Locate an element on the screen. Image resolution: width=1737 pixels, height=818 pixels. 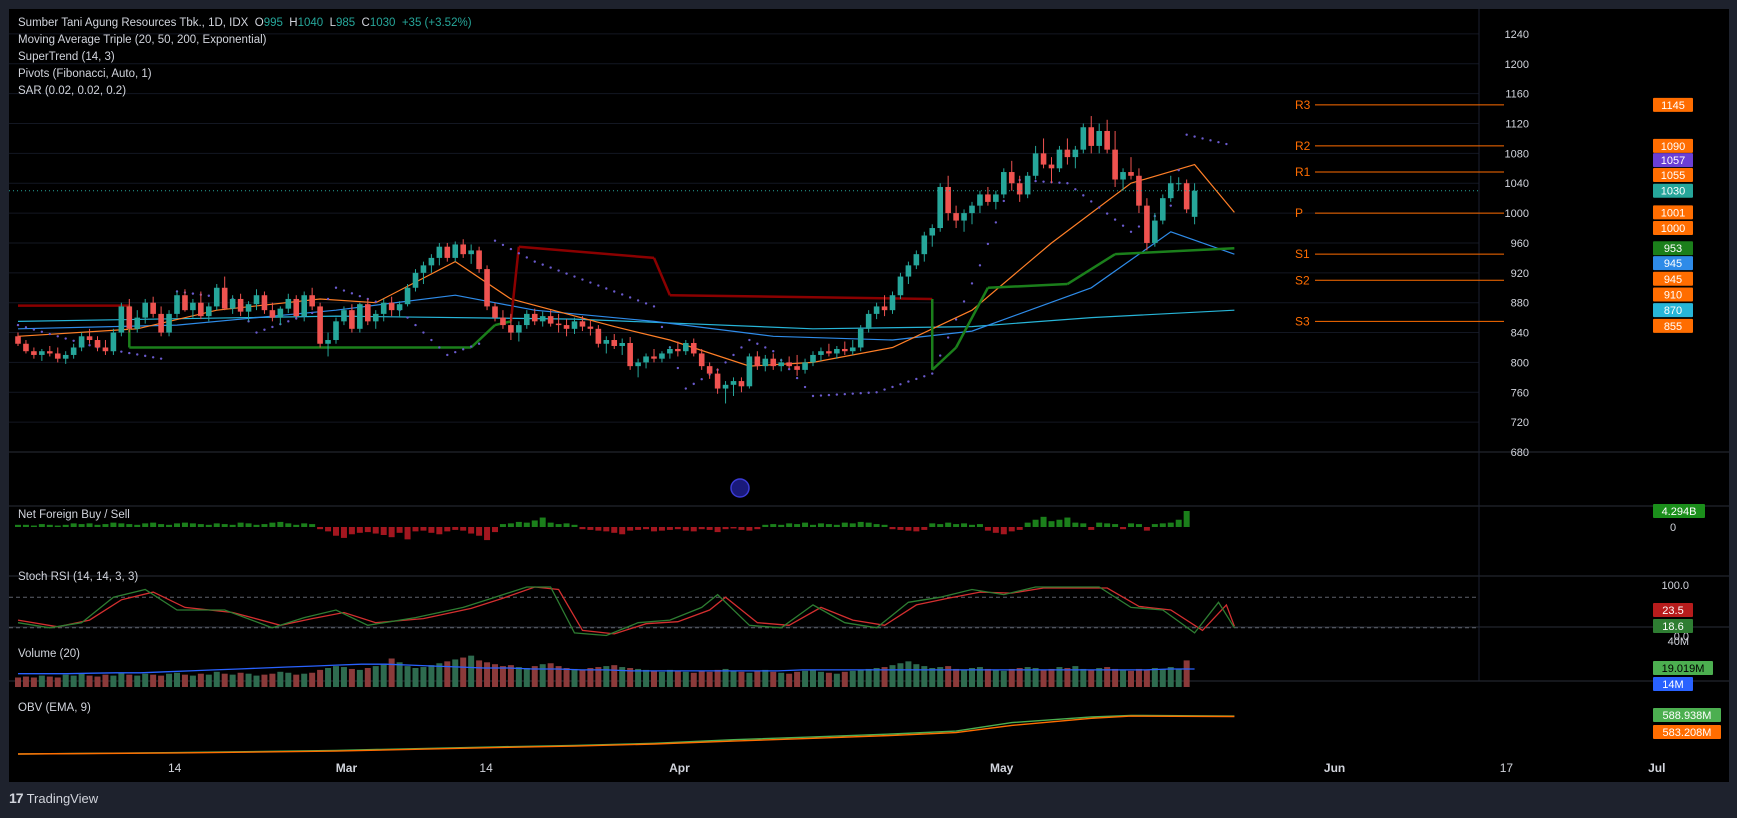
footer-brand: 17 TradingView is located at coordinates (53, 798).